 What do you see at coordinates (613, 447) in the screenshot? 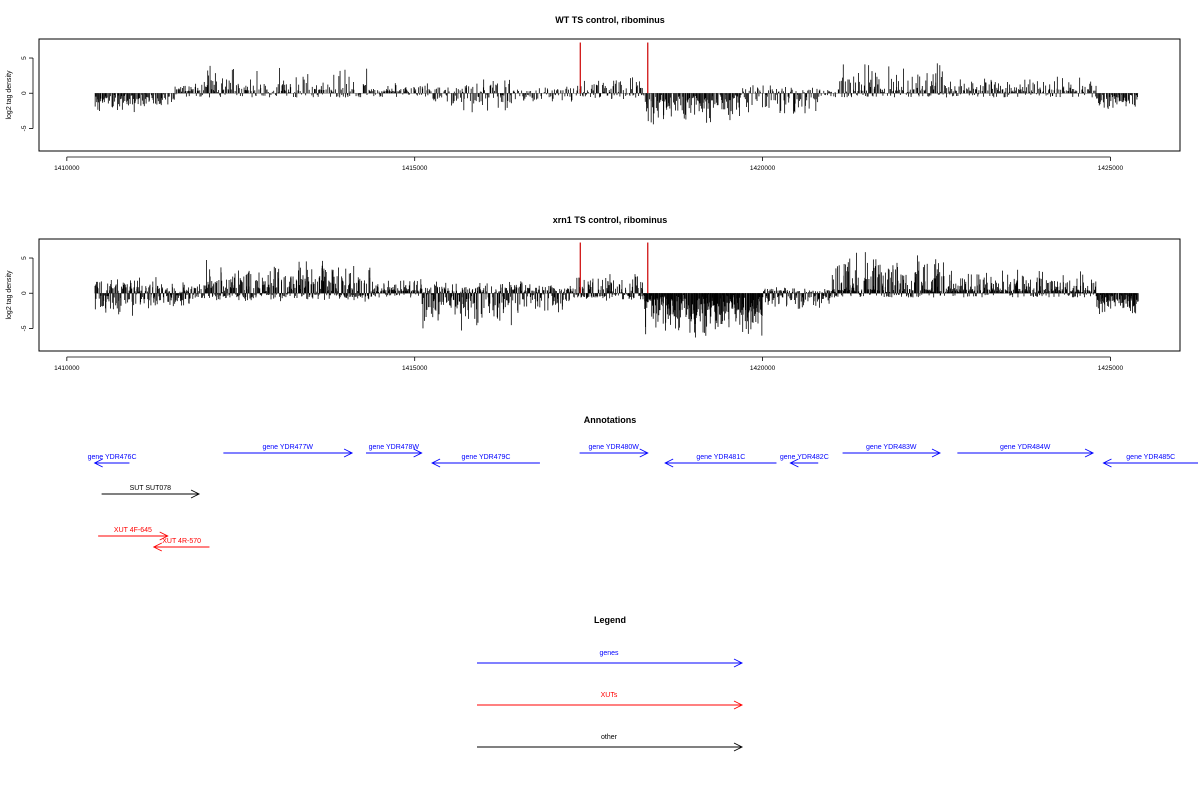
I see `feature-label: gene YDR480W` at bounding box center [613, 447].